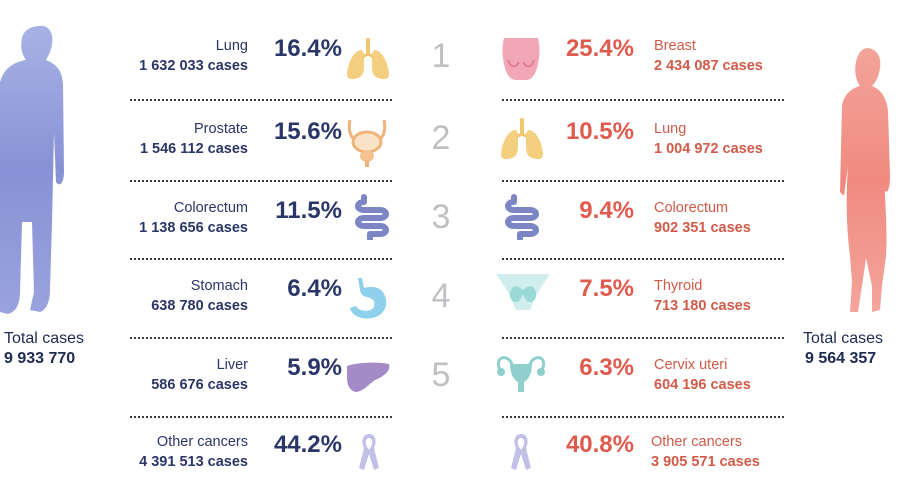 Image resolution: width=906 pixels, height=493 pixels. What do you see at coordinates (441, 56) in the screenshot?
I see `rank-number: 1` at bounding box center [441, 56].